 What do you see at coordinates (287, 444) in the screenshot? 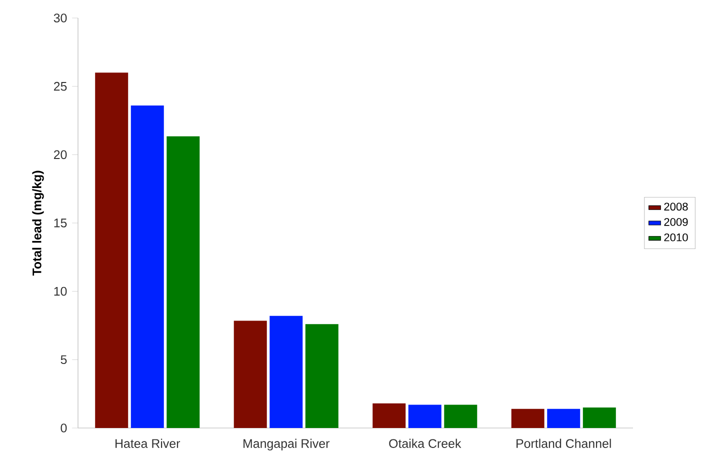
I see `x-tick-label: Mangapai River` at bounding box center [287, 444].